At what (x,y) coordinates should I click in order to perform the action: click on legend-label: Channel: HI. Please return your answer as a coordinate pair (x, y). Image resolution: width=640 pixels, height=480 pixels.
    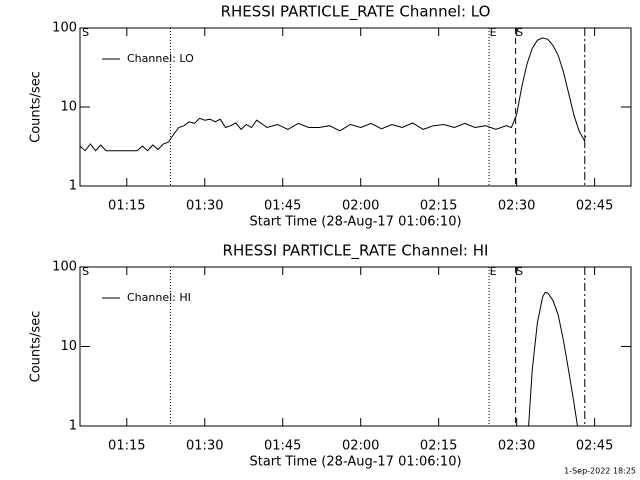
    Looking at the image, I should click on (159, 297).